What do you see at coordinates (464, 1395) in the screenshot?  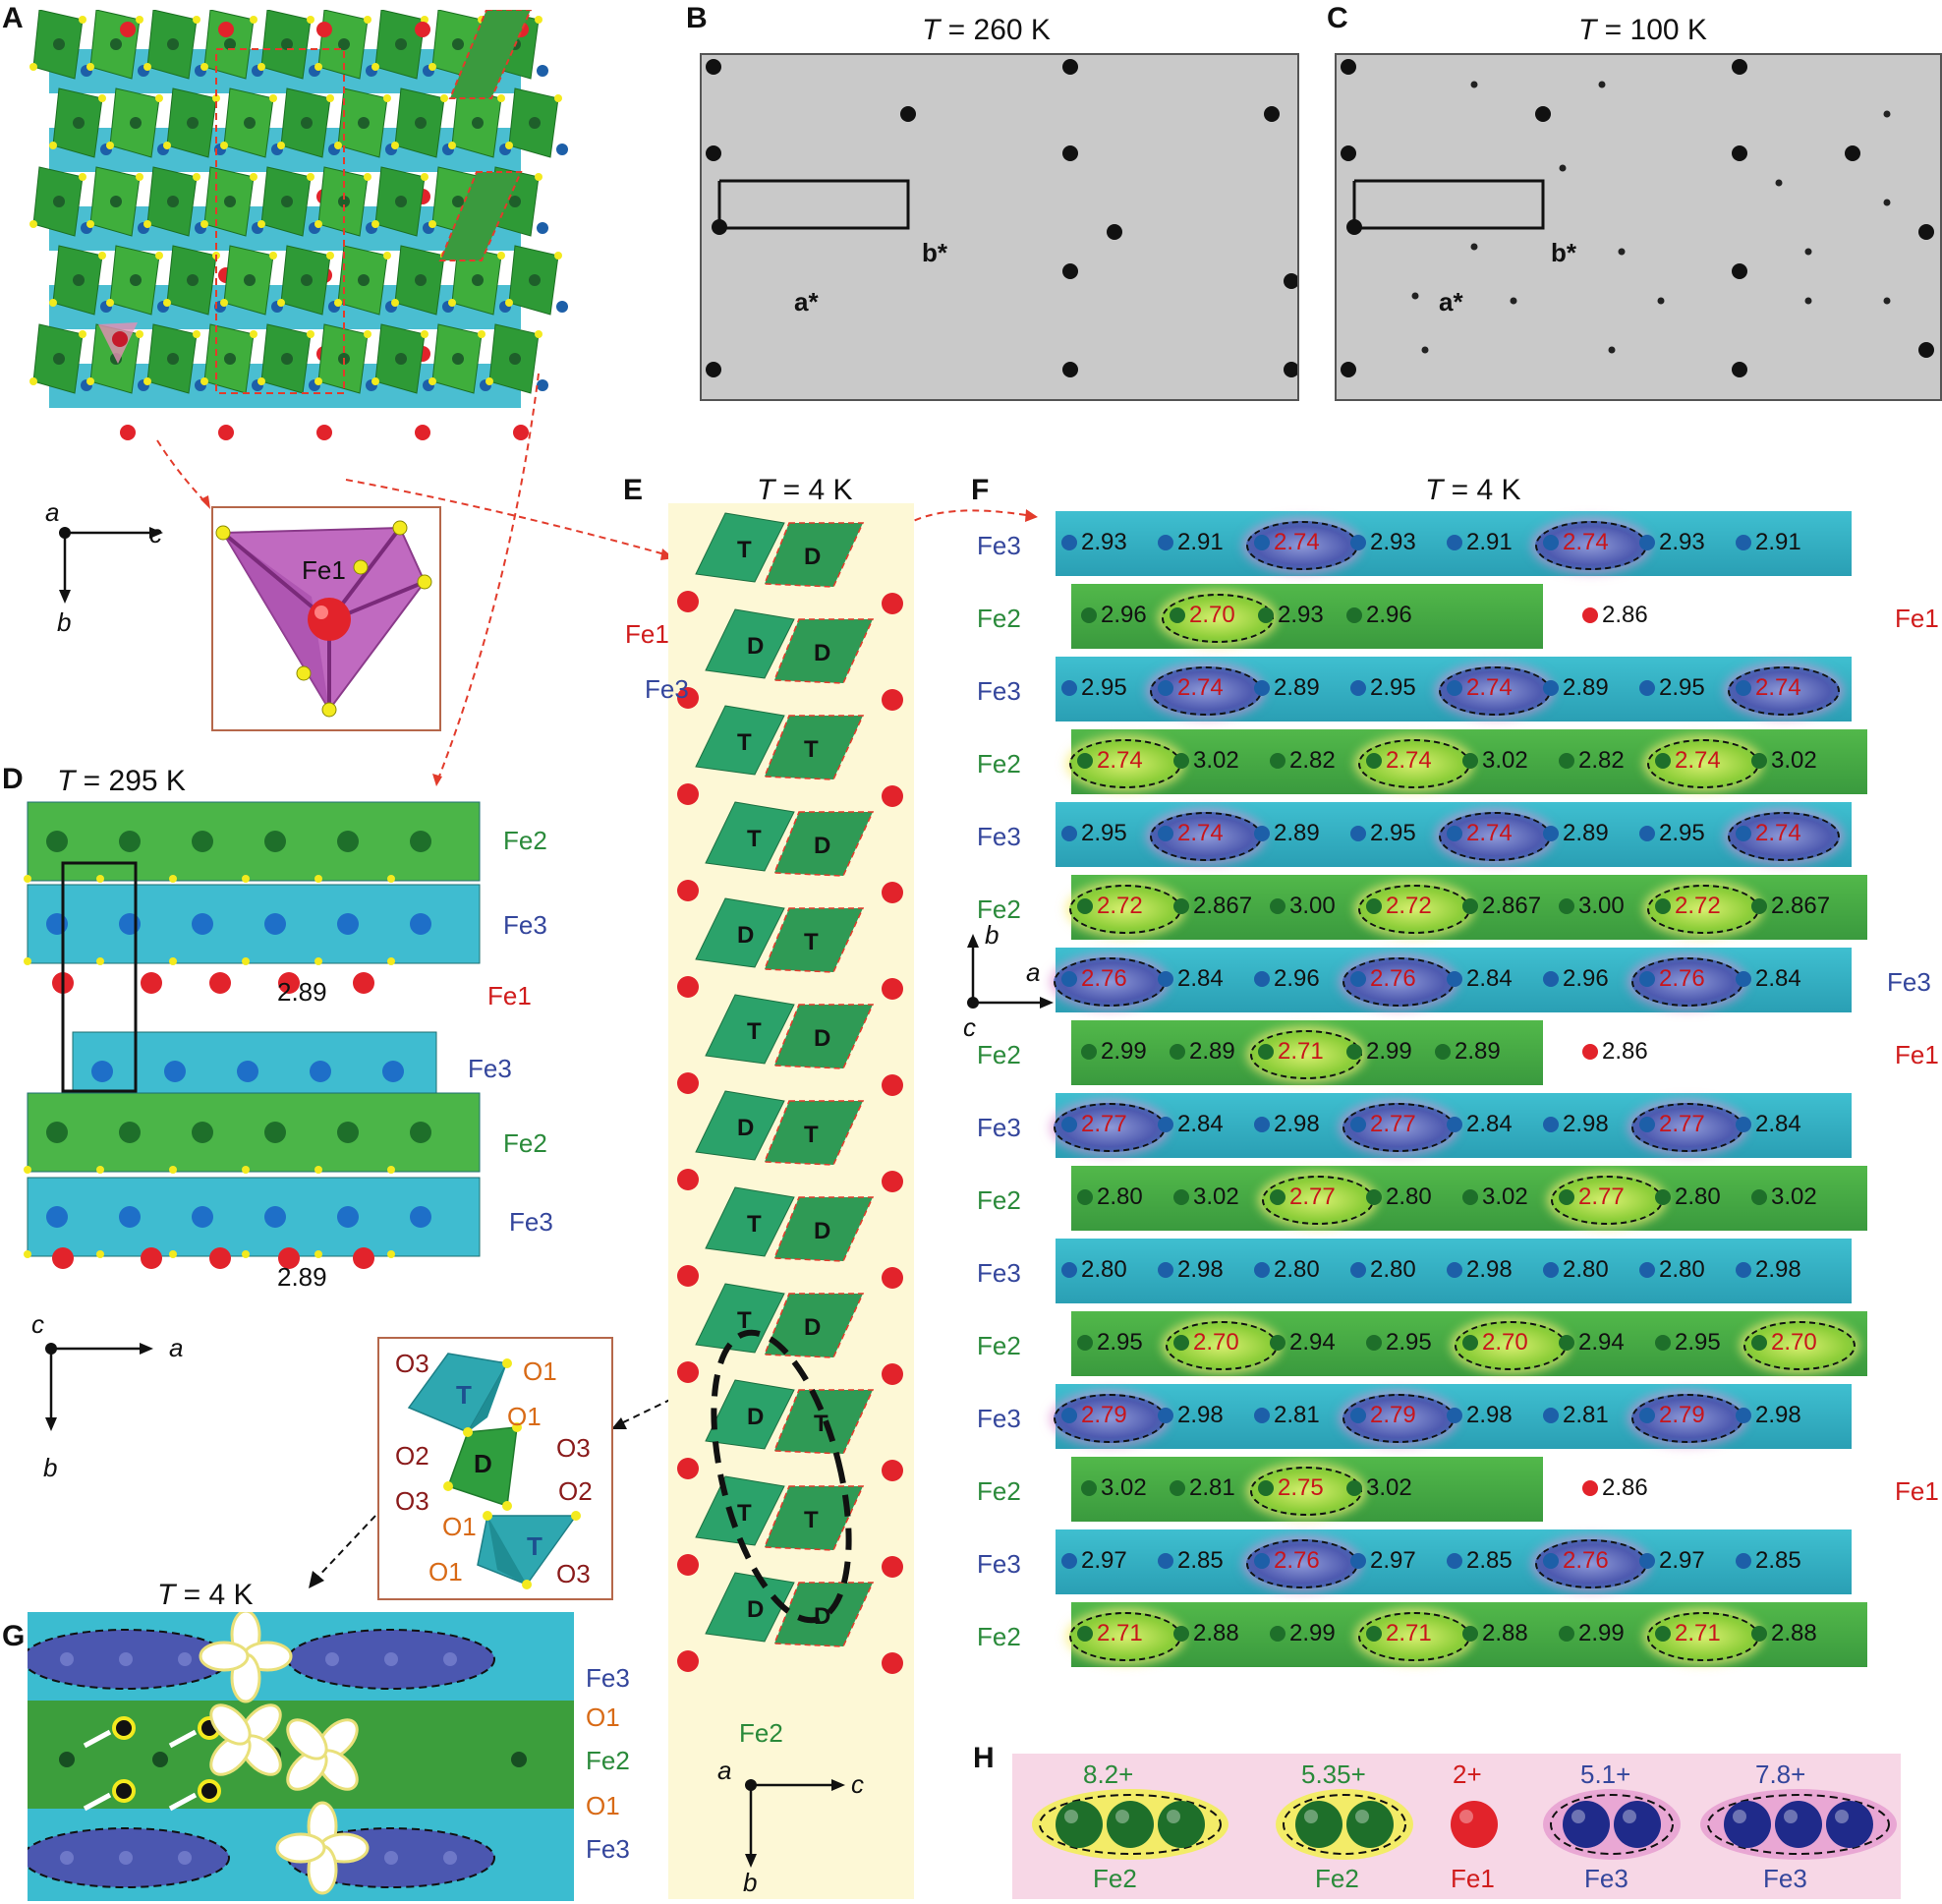 I see `inset-t-top: T` at bounding box center [464, 1395].